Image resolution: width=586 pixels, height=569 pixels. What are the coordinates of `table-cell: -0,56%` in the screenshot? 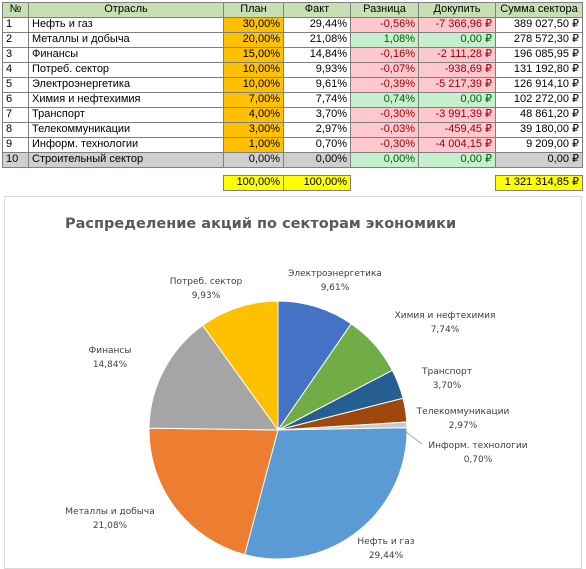 It's located at (384, 25).